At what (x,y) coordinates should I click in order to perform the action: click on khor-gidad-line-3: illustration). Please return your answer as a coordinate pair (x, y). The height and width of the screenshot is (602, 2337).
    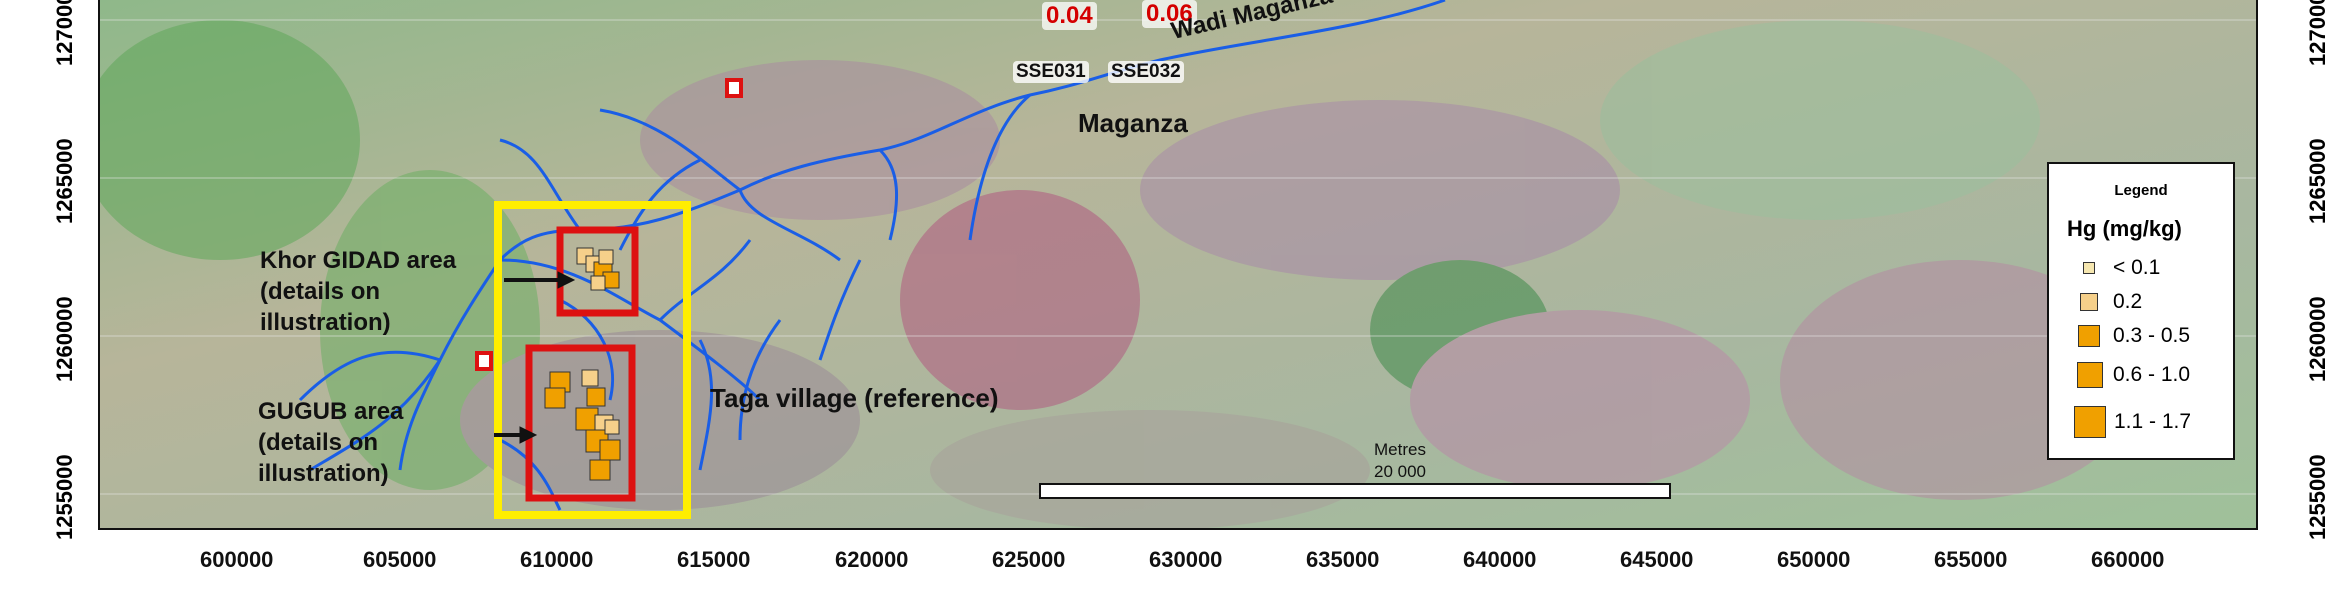
    Looking at the image, I should click on (325, 322).